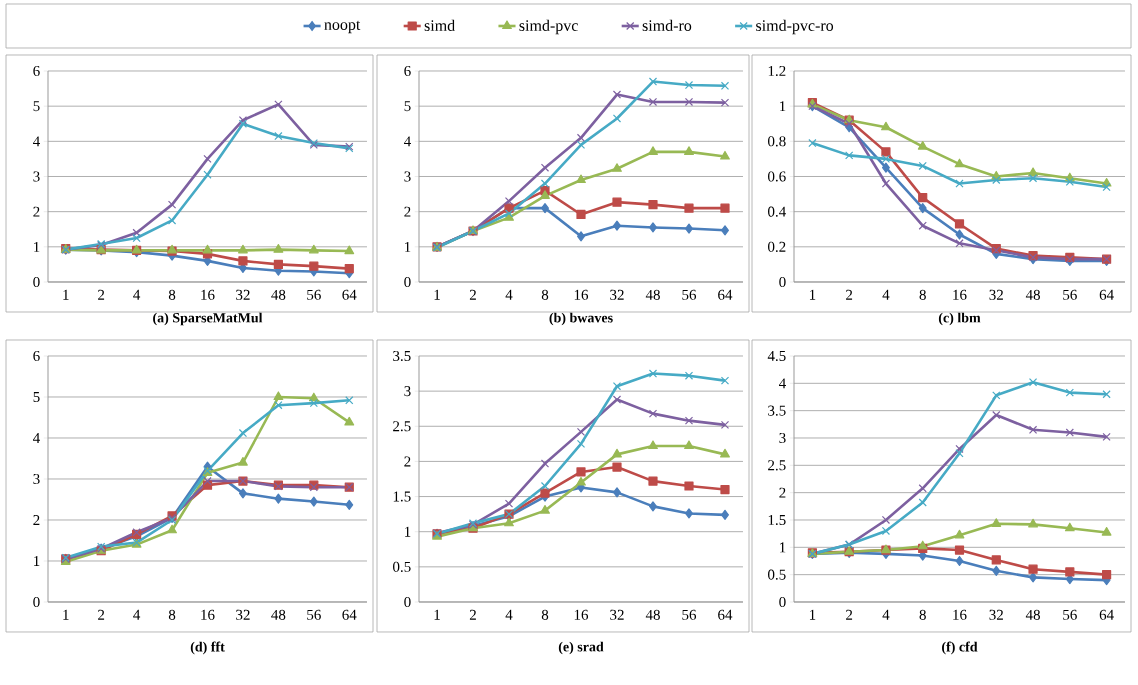 The width and height of the screenshot is (1138, 685). What do you see at coordinates (208, 319) in the screenshot?
I see `text: (a) SparseMatMul` at bounding box center [208, 319].